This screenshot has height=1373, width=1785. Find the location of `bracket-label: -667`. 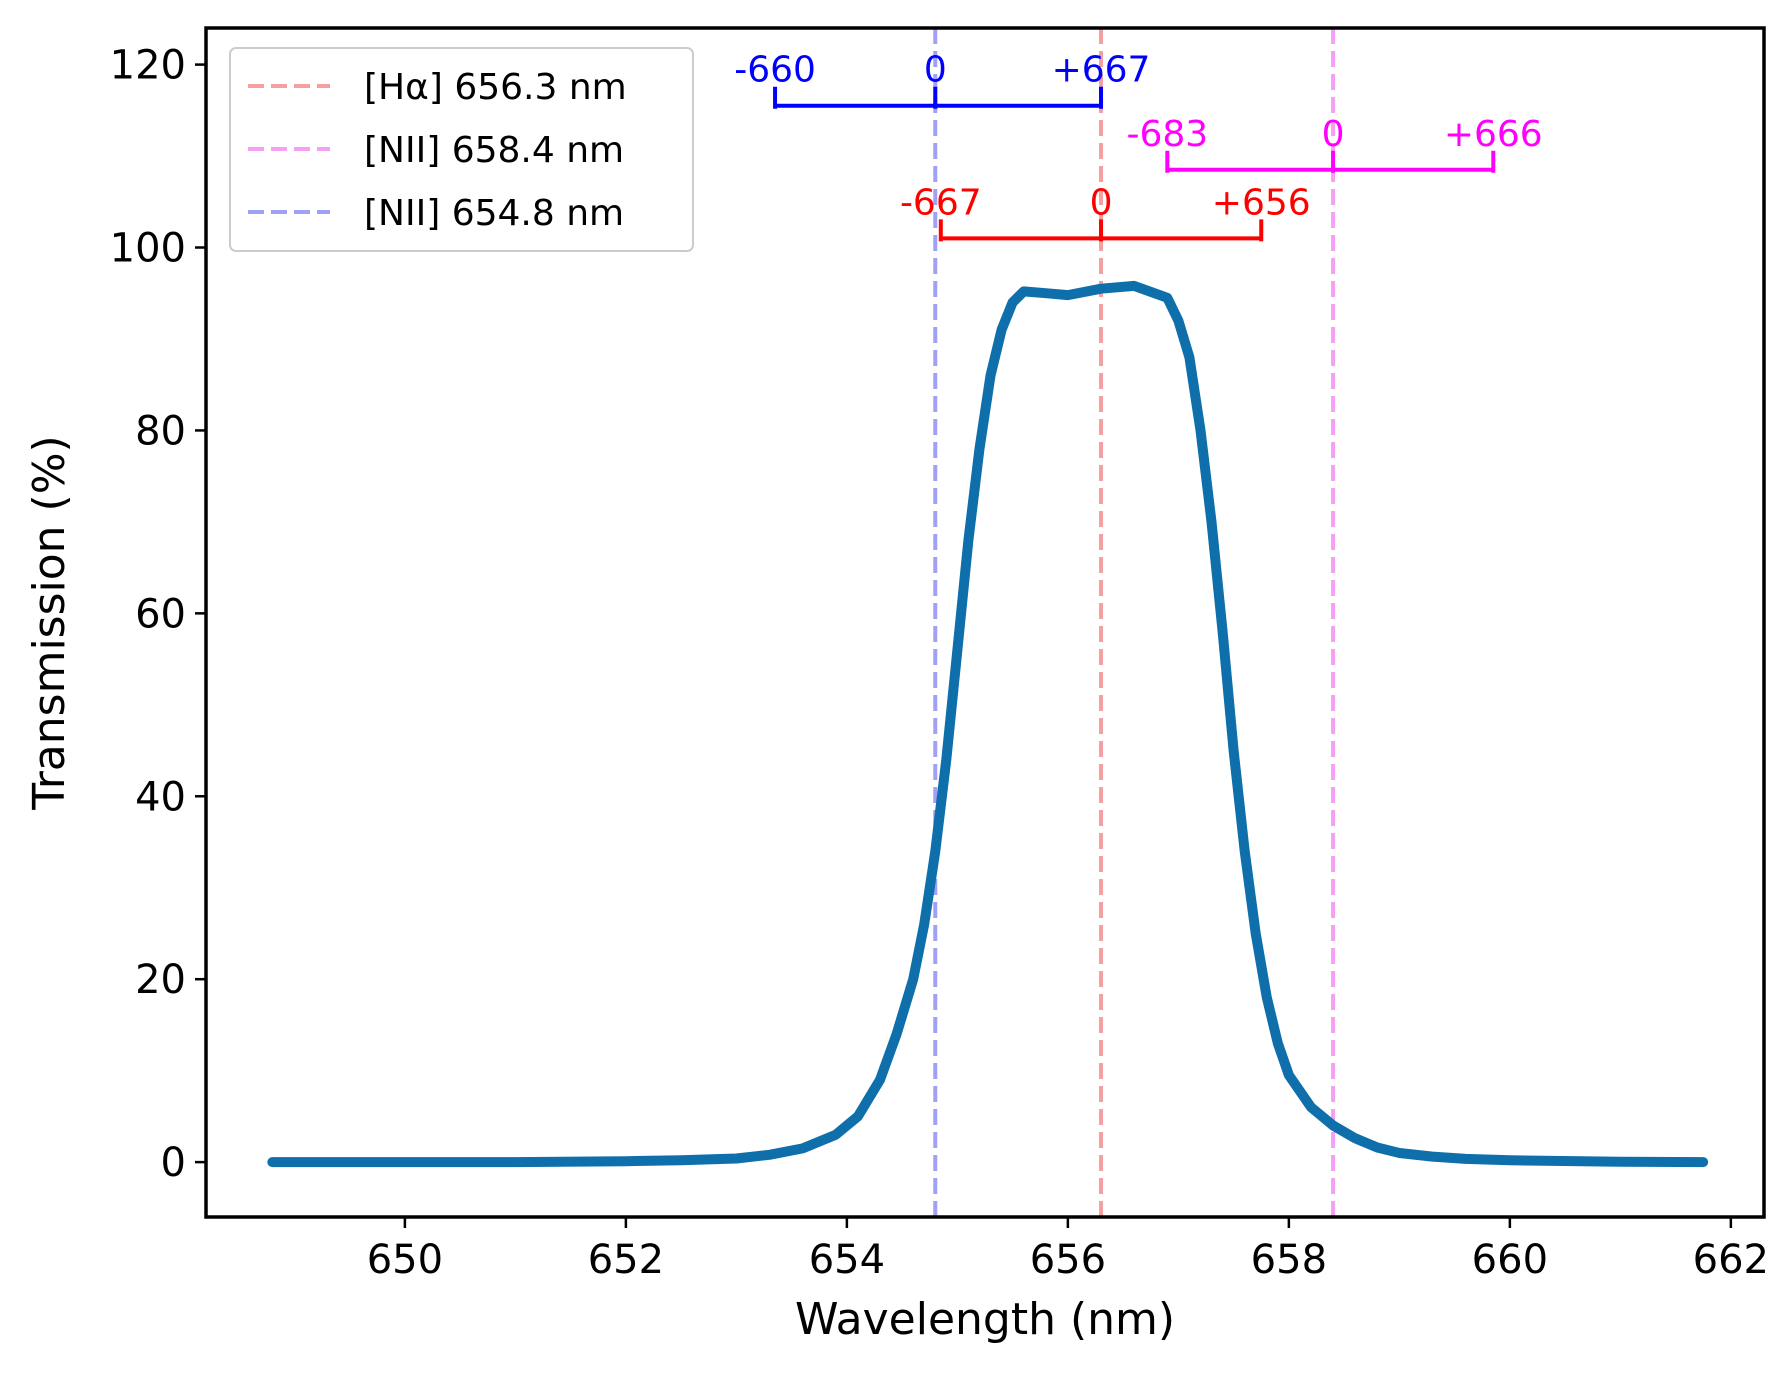

bracket-label: -667 is located at coordinates (941, 202).